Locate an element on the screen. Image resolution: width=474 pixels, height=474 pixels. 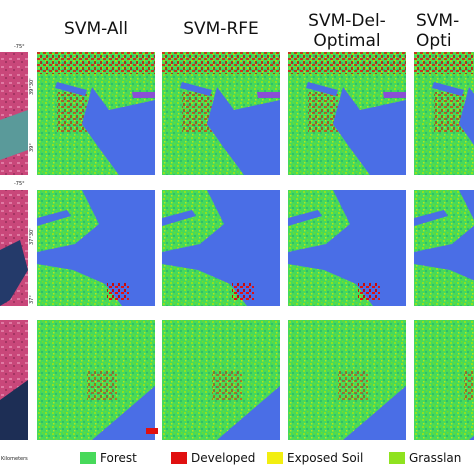
coordinate-label: 39° is located at coordinates (32, 147).